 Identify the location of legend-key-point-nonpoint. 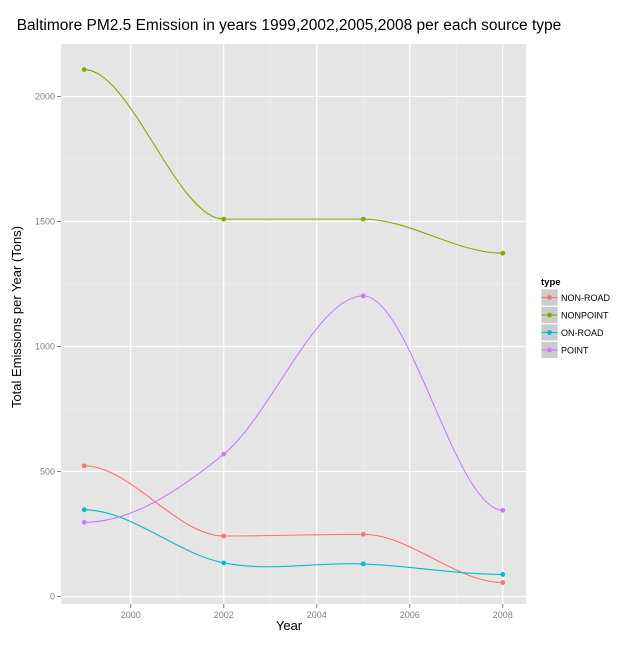
(549, 315).